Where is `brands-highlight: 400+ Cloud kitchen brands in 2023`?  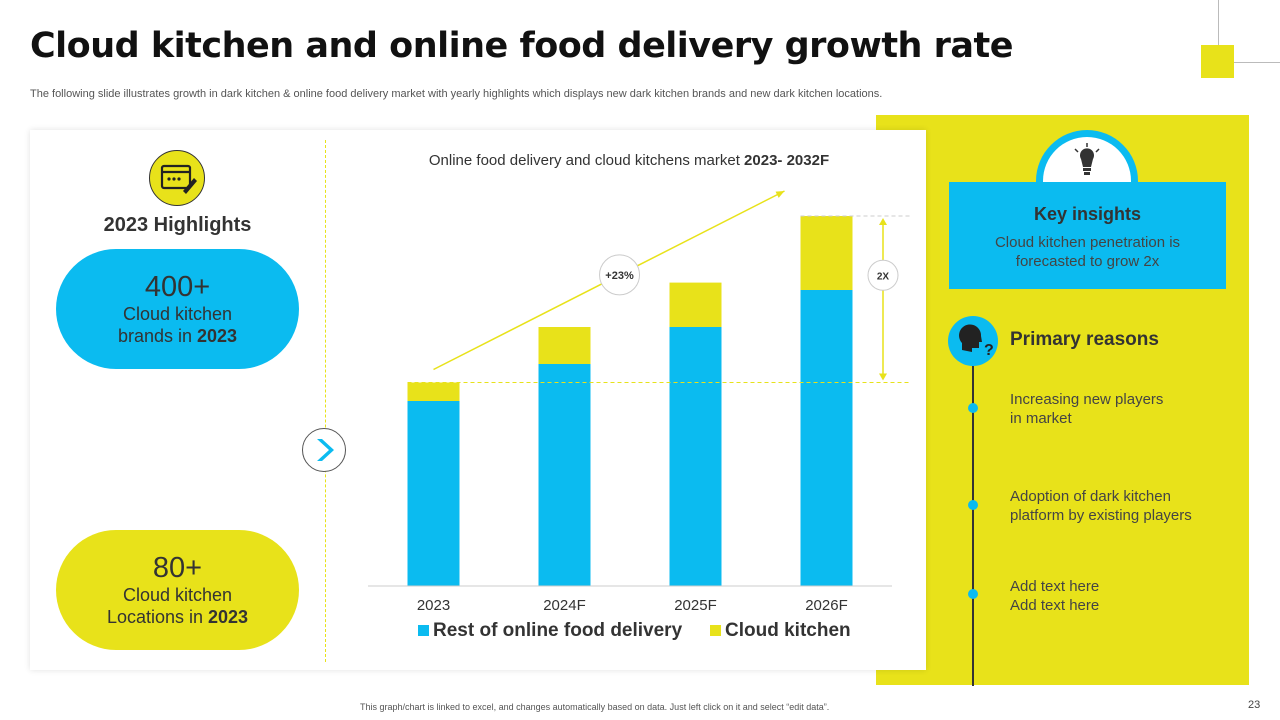 brands-highlight: 400+ Cloud kitchen brands in 2023 is located at coordinates (177, 309).